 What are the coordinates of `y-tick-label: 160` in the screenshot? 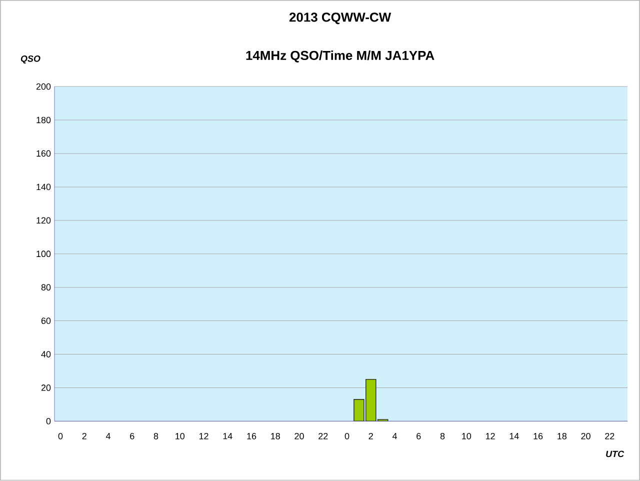 It's located at (43, 153).